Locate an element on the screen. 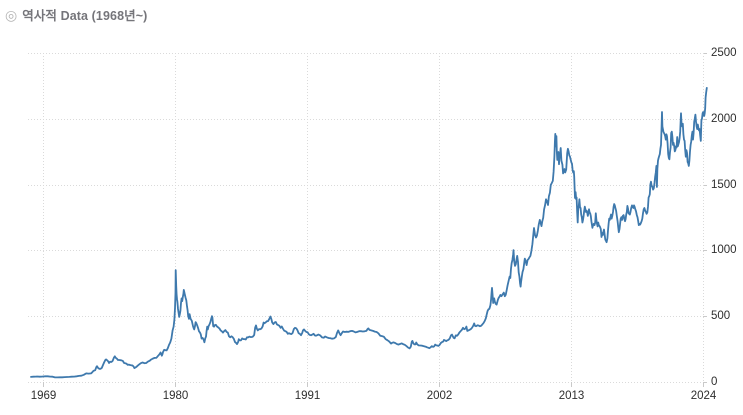 This screenshot has height=415, width=743. x-tick-label: 2002 is located at coordinates (439, 396).